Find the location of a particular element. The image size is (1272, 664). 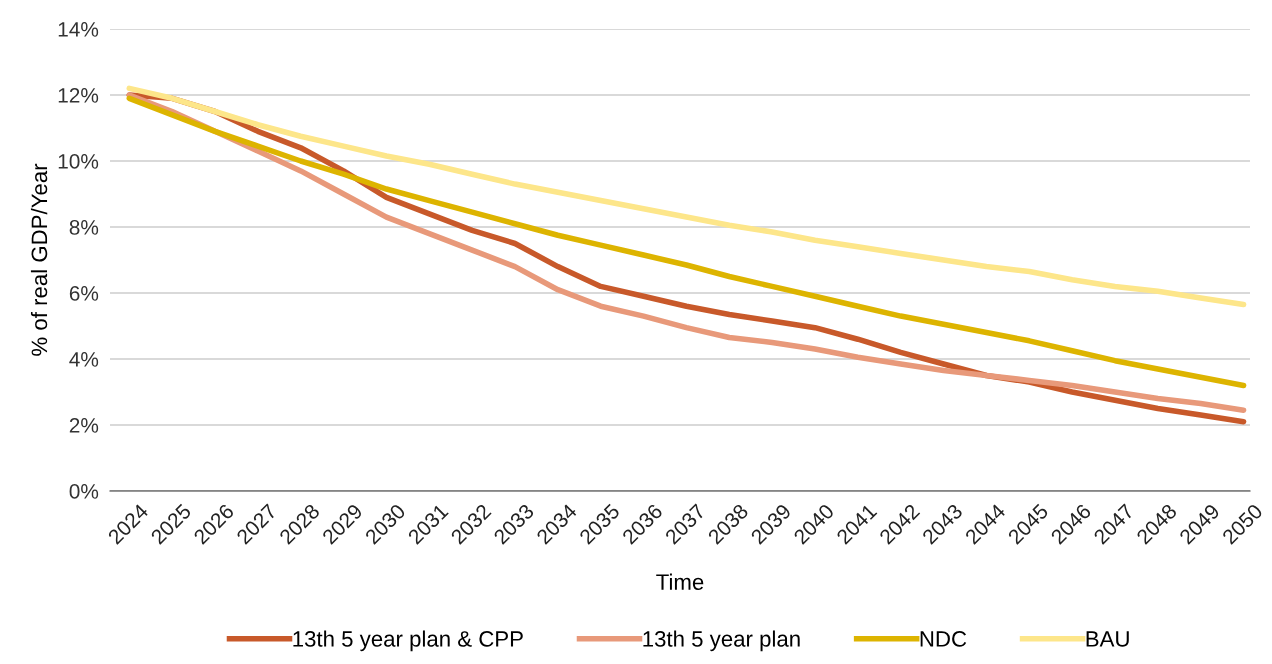

y-tick-label: 12% is located at coordinates (78, 95).